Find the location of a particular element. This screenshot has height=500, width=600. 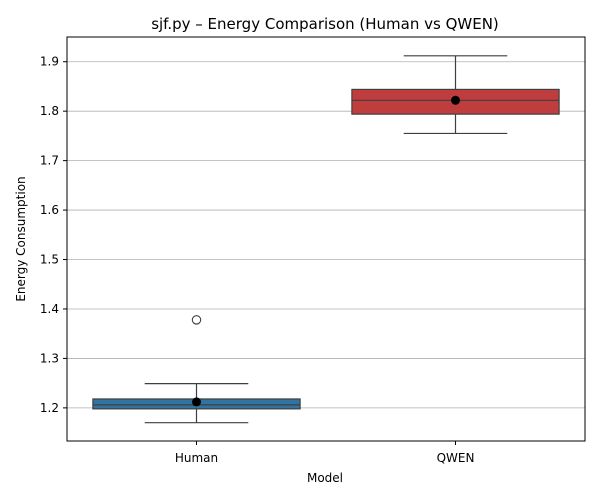

y-tick-label: 1.4 is located at coordinates (49, 309).